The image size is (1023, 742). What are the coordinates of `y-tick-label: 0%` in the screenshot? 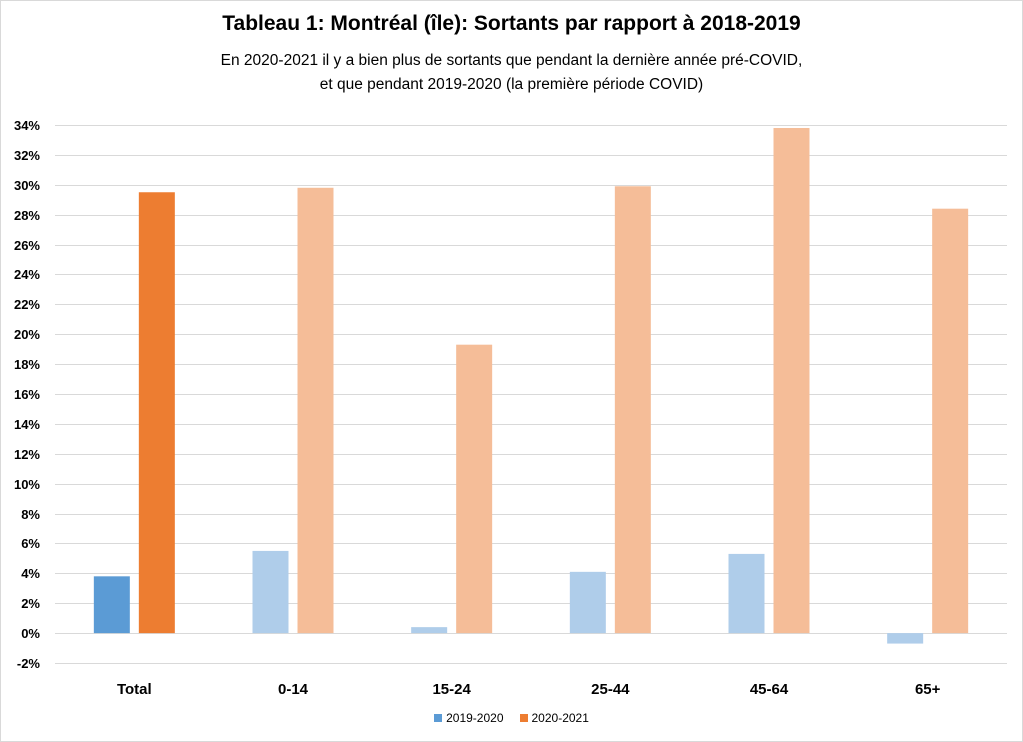 It's located at (30, 633).